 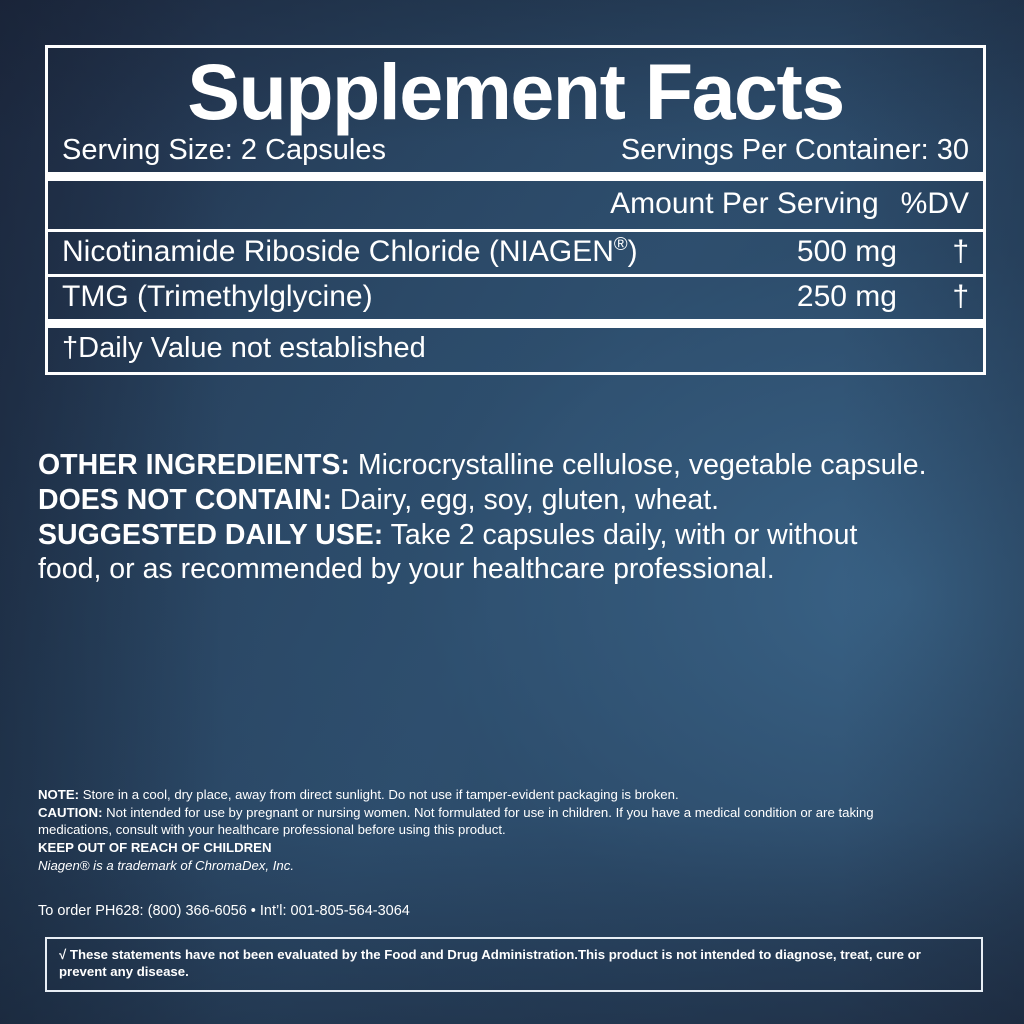 What do you see at coordinates (515, 205) in the screenshot?
I see `amount-per-serving-header-row: Amount Per Serving %DV` at bounding box center [515, 205].